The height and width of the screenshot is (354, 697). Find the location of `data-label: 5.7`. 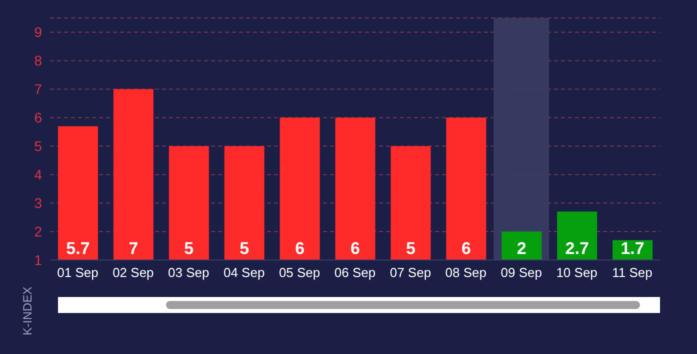

data-label: 5.7 is located at coordinates (78, 248).